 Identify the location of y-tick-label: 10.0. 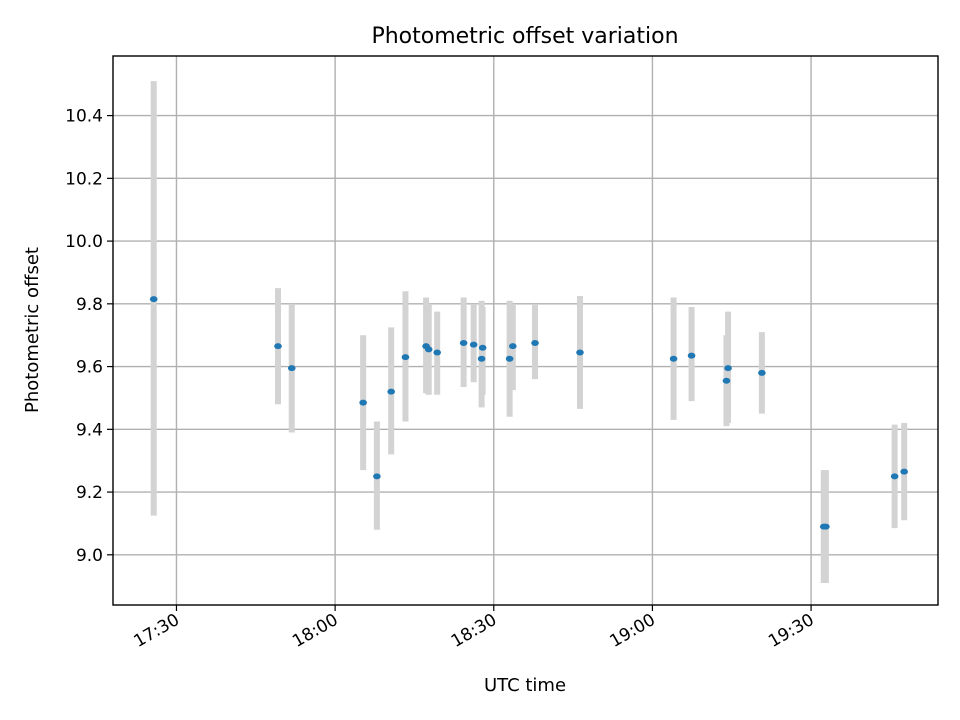
(84, 242).